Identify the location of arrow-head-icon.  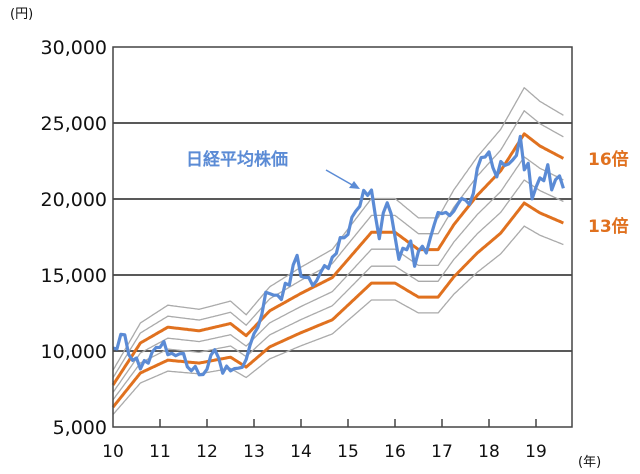
(354, 185).